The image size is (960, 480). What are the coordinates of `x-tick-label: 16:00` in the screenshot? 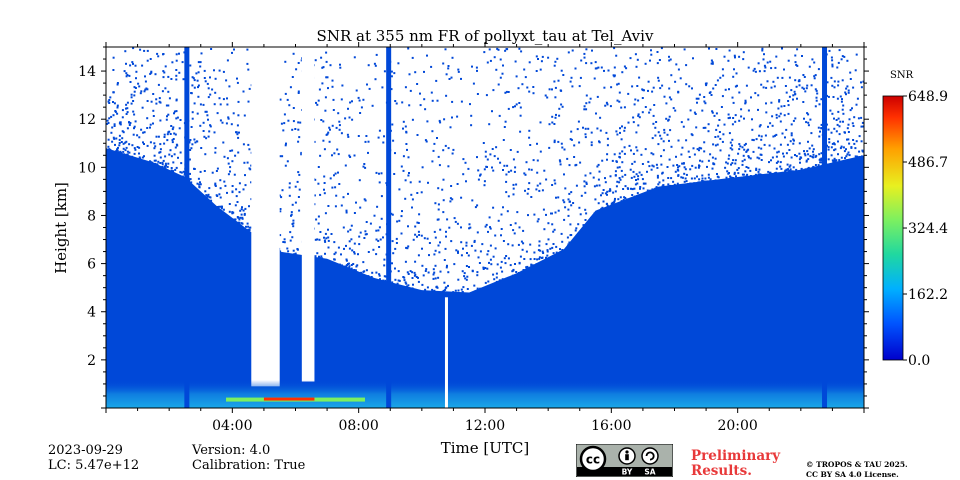 It's located at (611, 426).